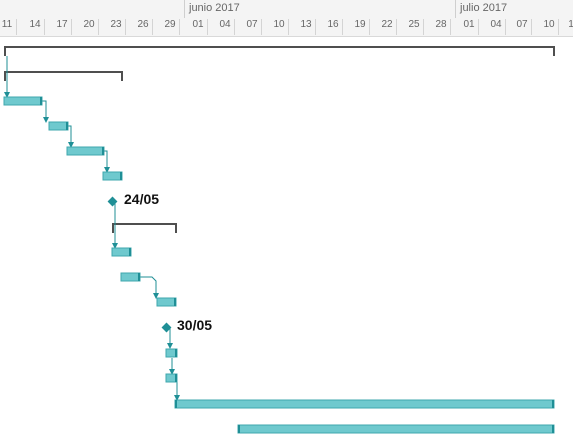  I want to click on day-label: 20, so click(89, 24).